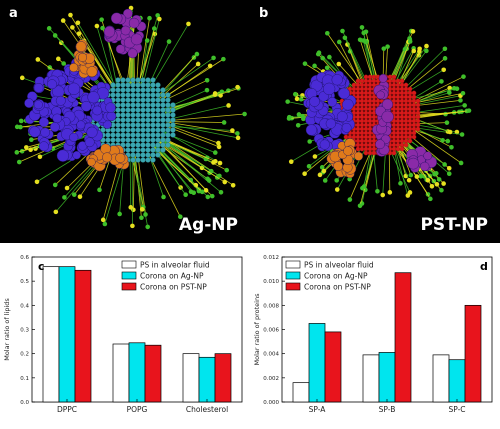 The image size is (500, 429). I want to click on y-tick-label: 0.012, so click(271, 258).